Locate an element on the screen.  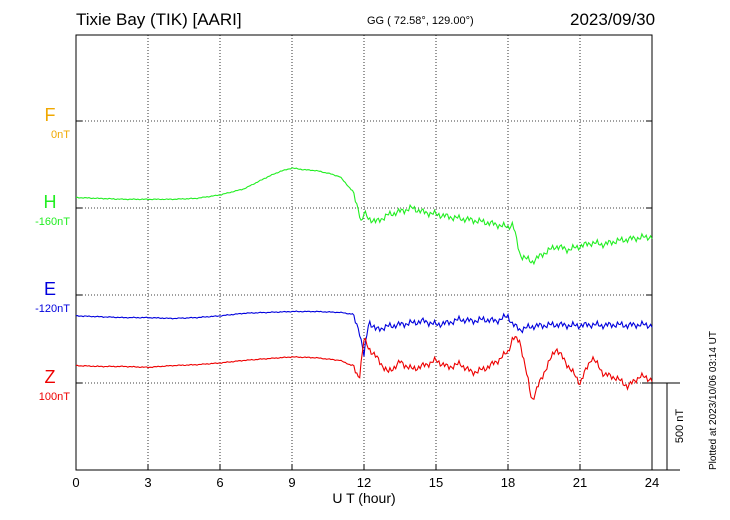
x-tick-label: 9 is located at coordinates (291, 482).